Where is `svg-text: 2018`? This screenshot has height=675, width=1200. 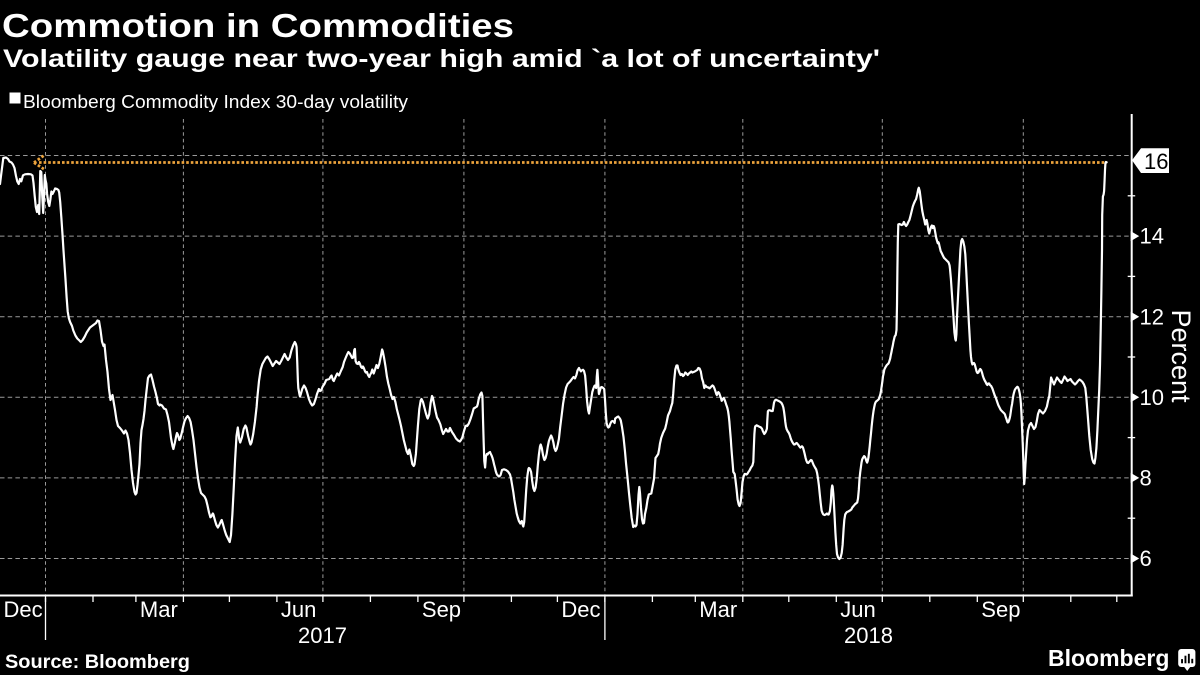
svg-text: 2018 is located at coordinates (868, 635).